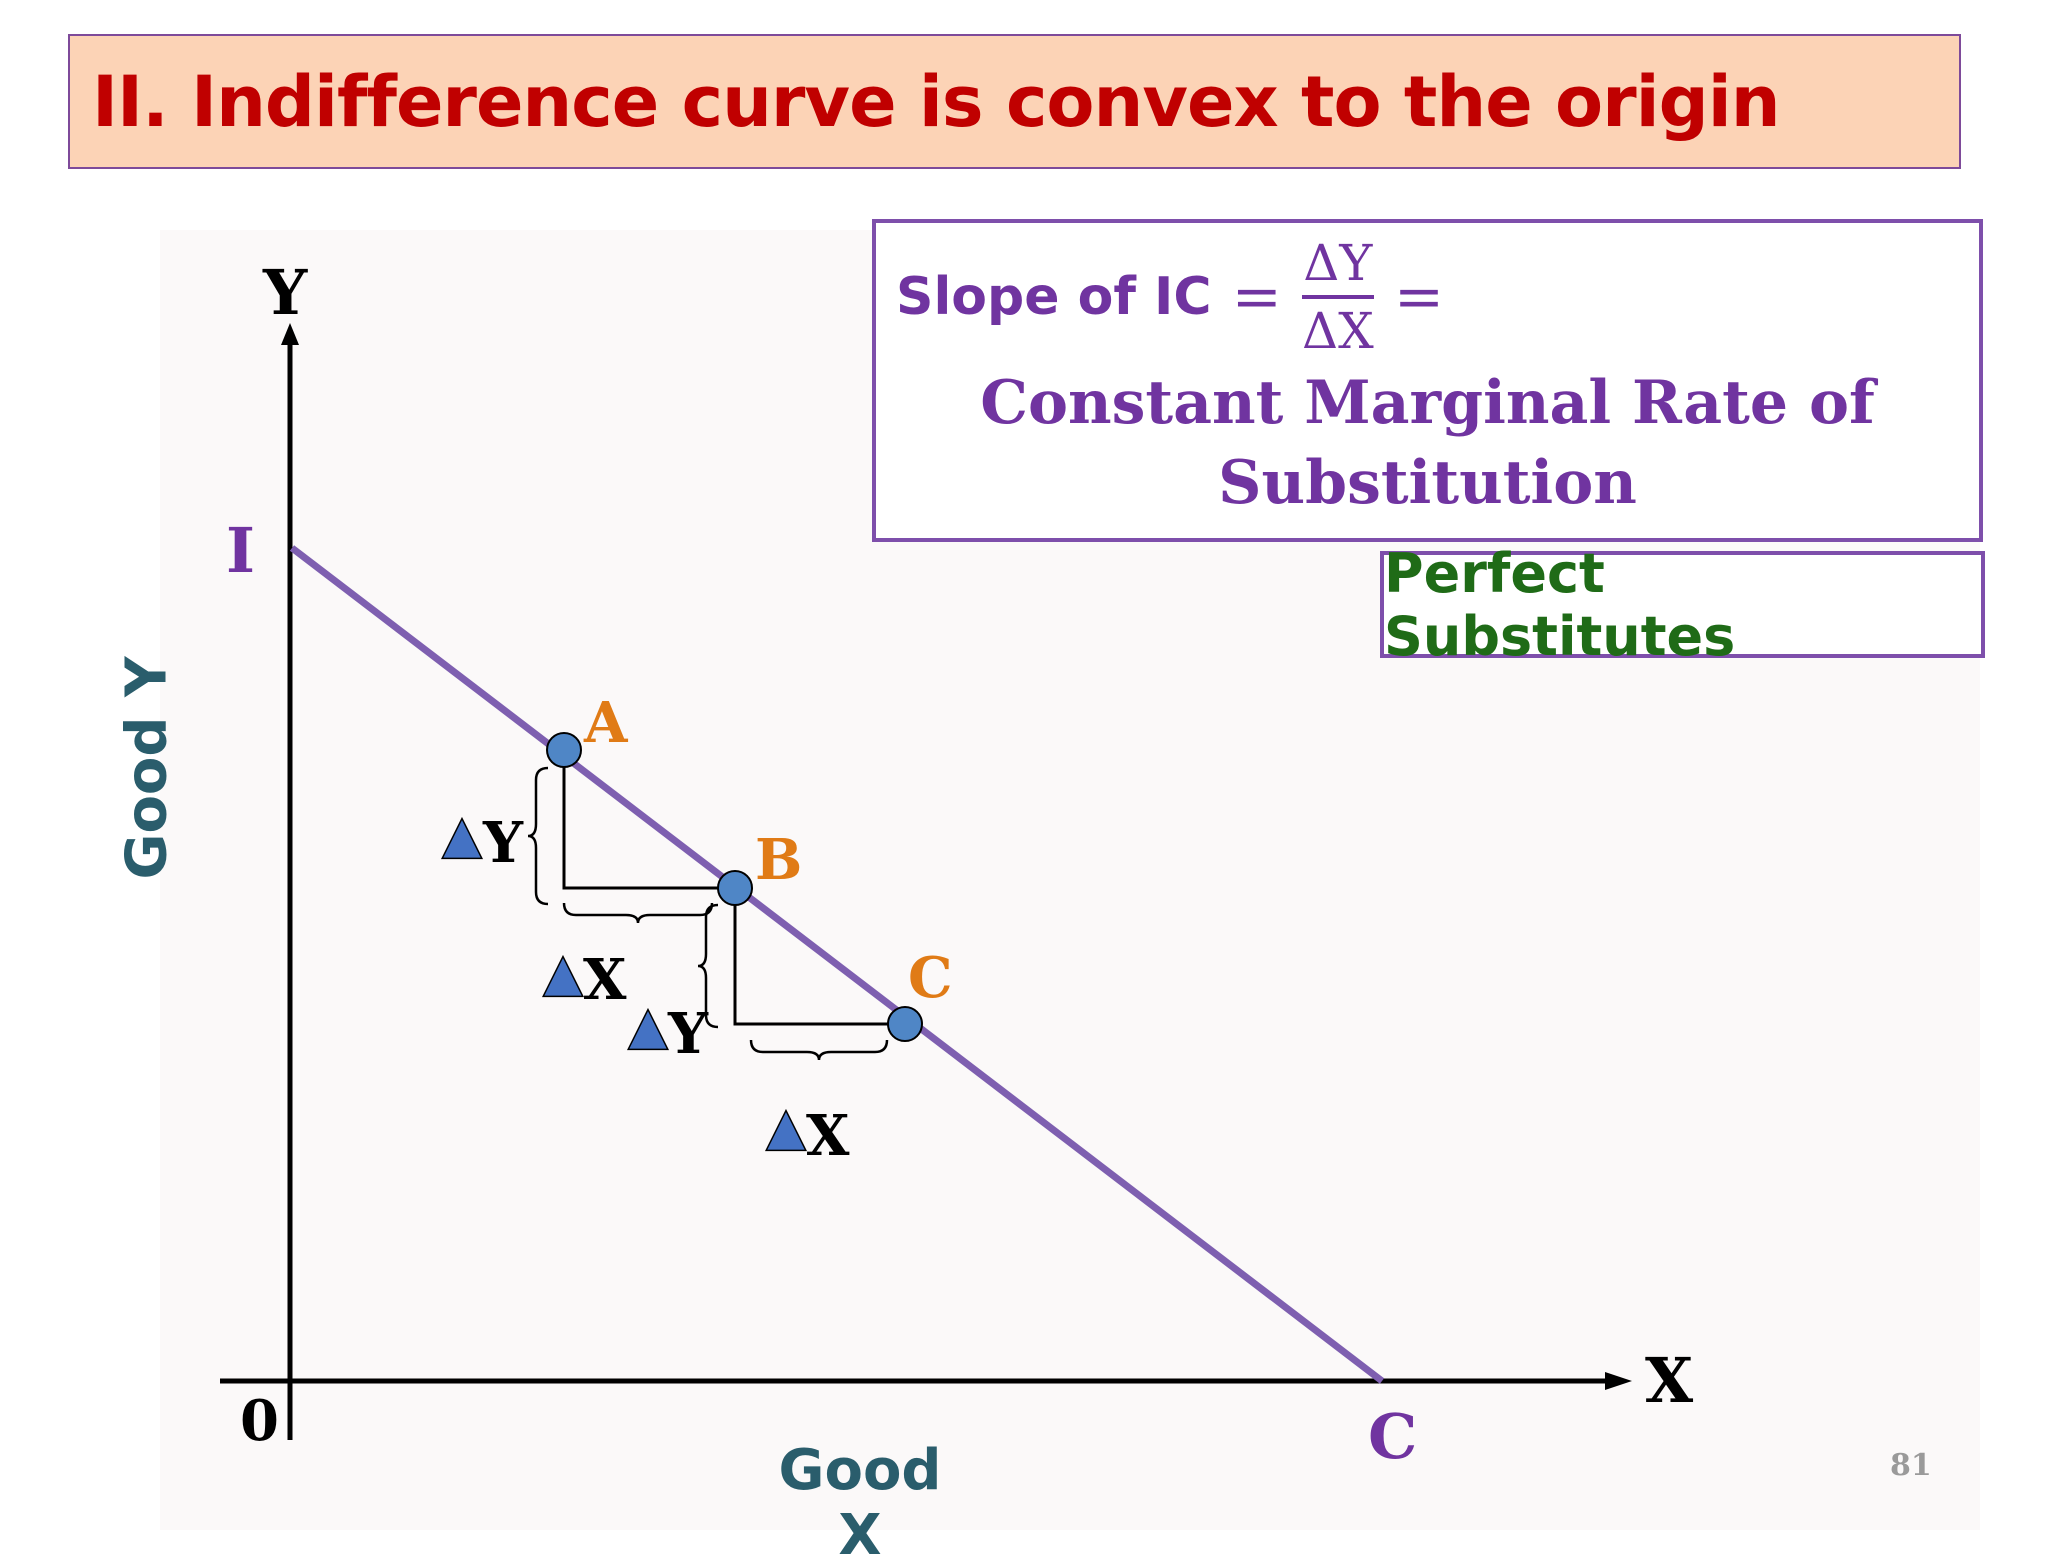 This screenshot has width=2048, height=1568. What do you see at coordinates (860, 1503) in the screenshot?
I see `x-axis-title: Good X` at bounding box center [860, 1503].